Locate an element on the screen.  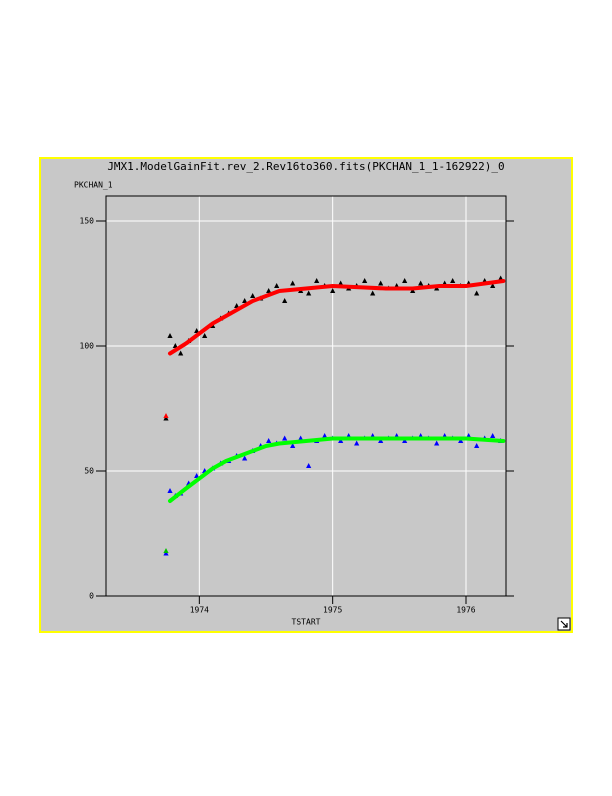
y-tick-label: 50 is located at coordinates (89, 471).